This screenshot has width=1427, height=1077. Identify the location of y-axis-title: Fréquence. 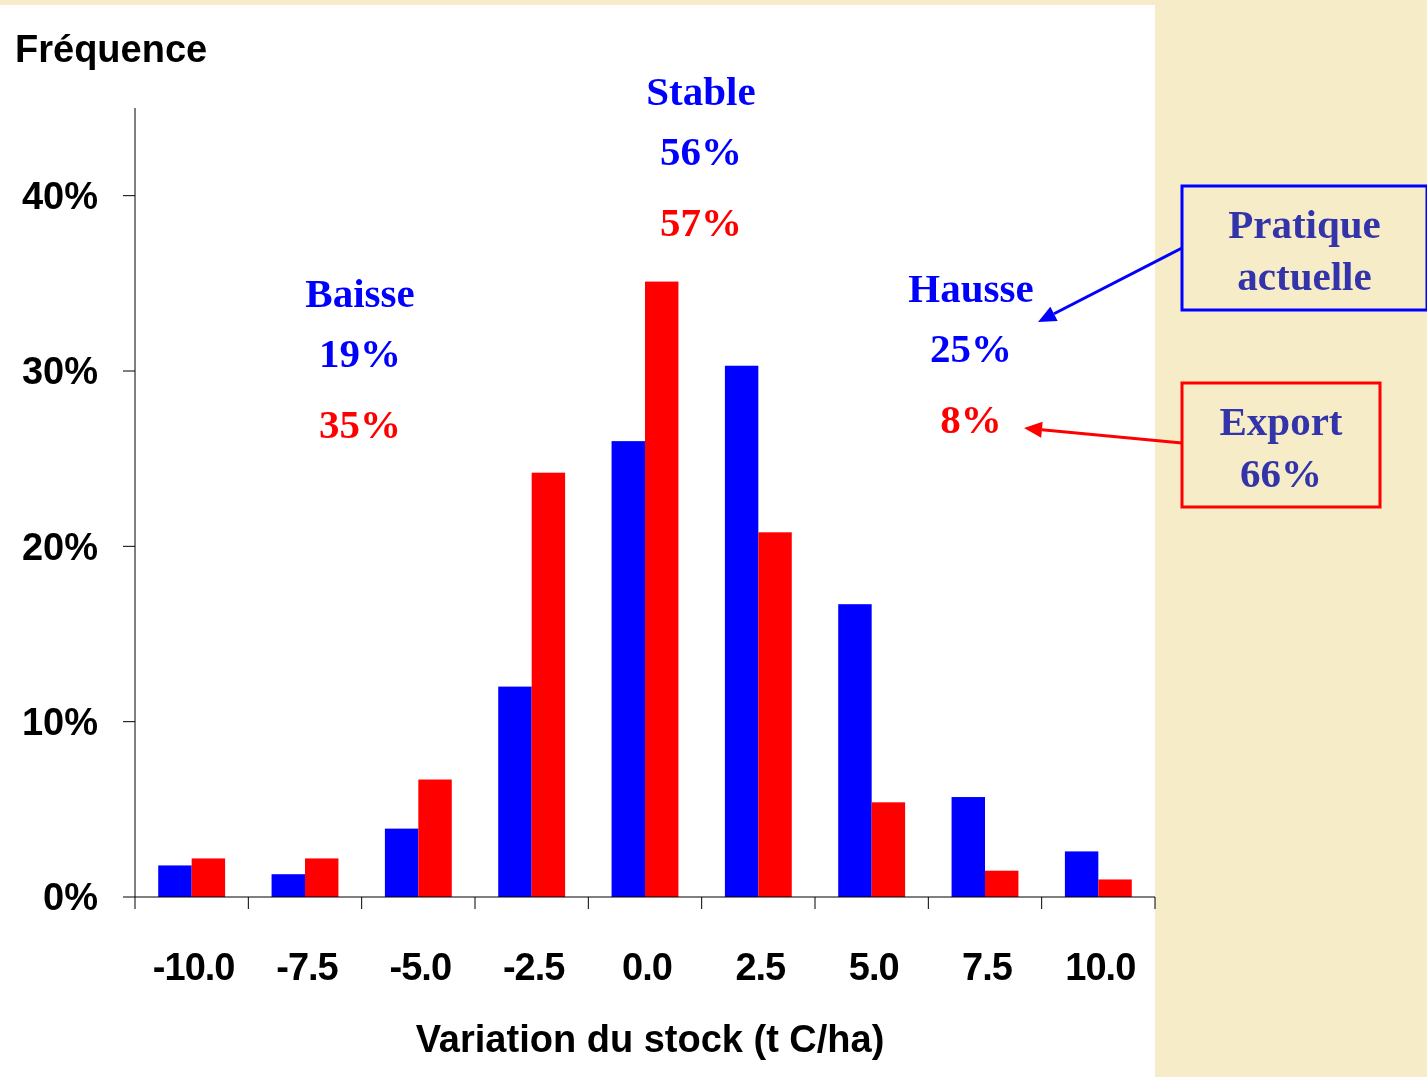
(111, 49).